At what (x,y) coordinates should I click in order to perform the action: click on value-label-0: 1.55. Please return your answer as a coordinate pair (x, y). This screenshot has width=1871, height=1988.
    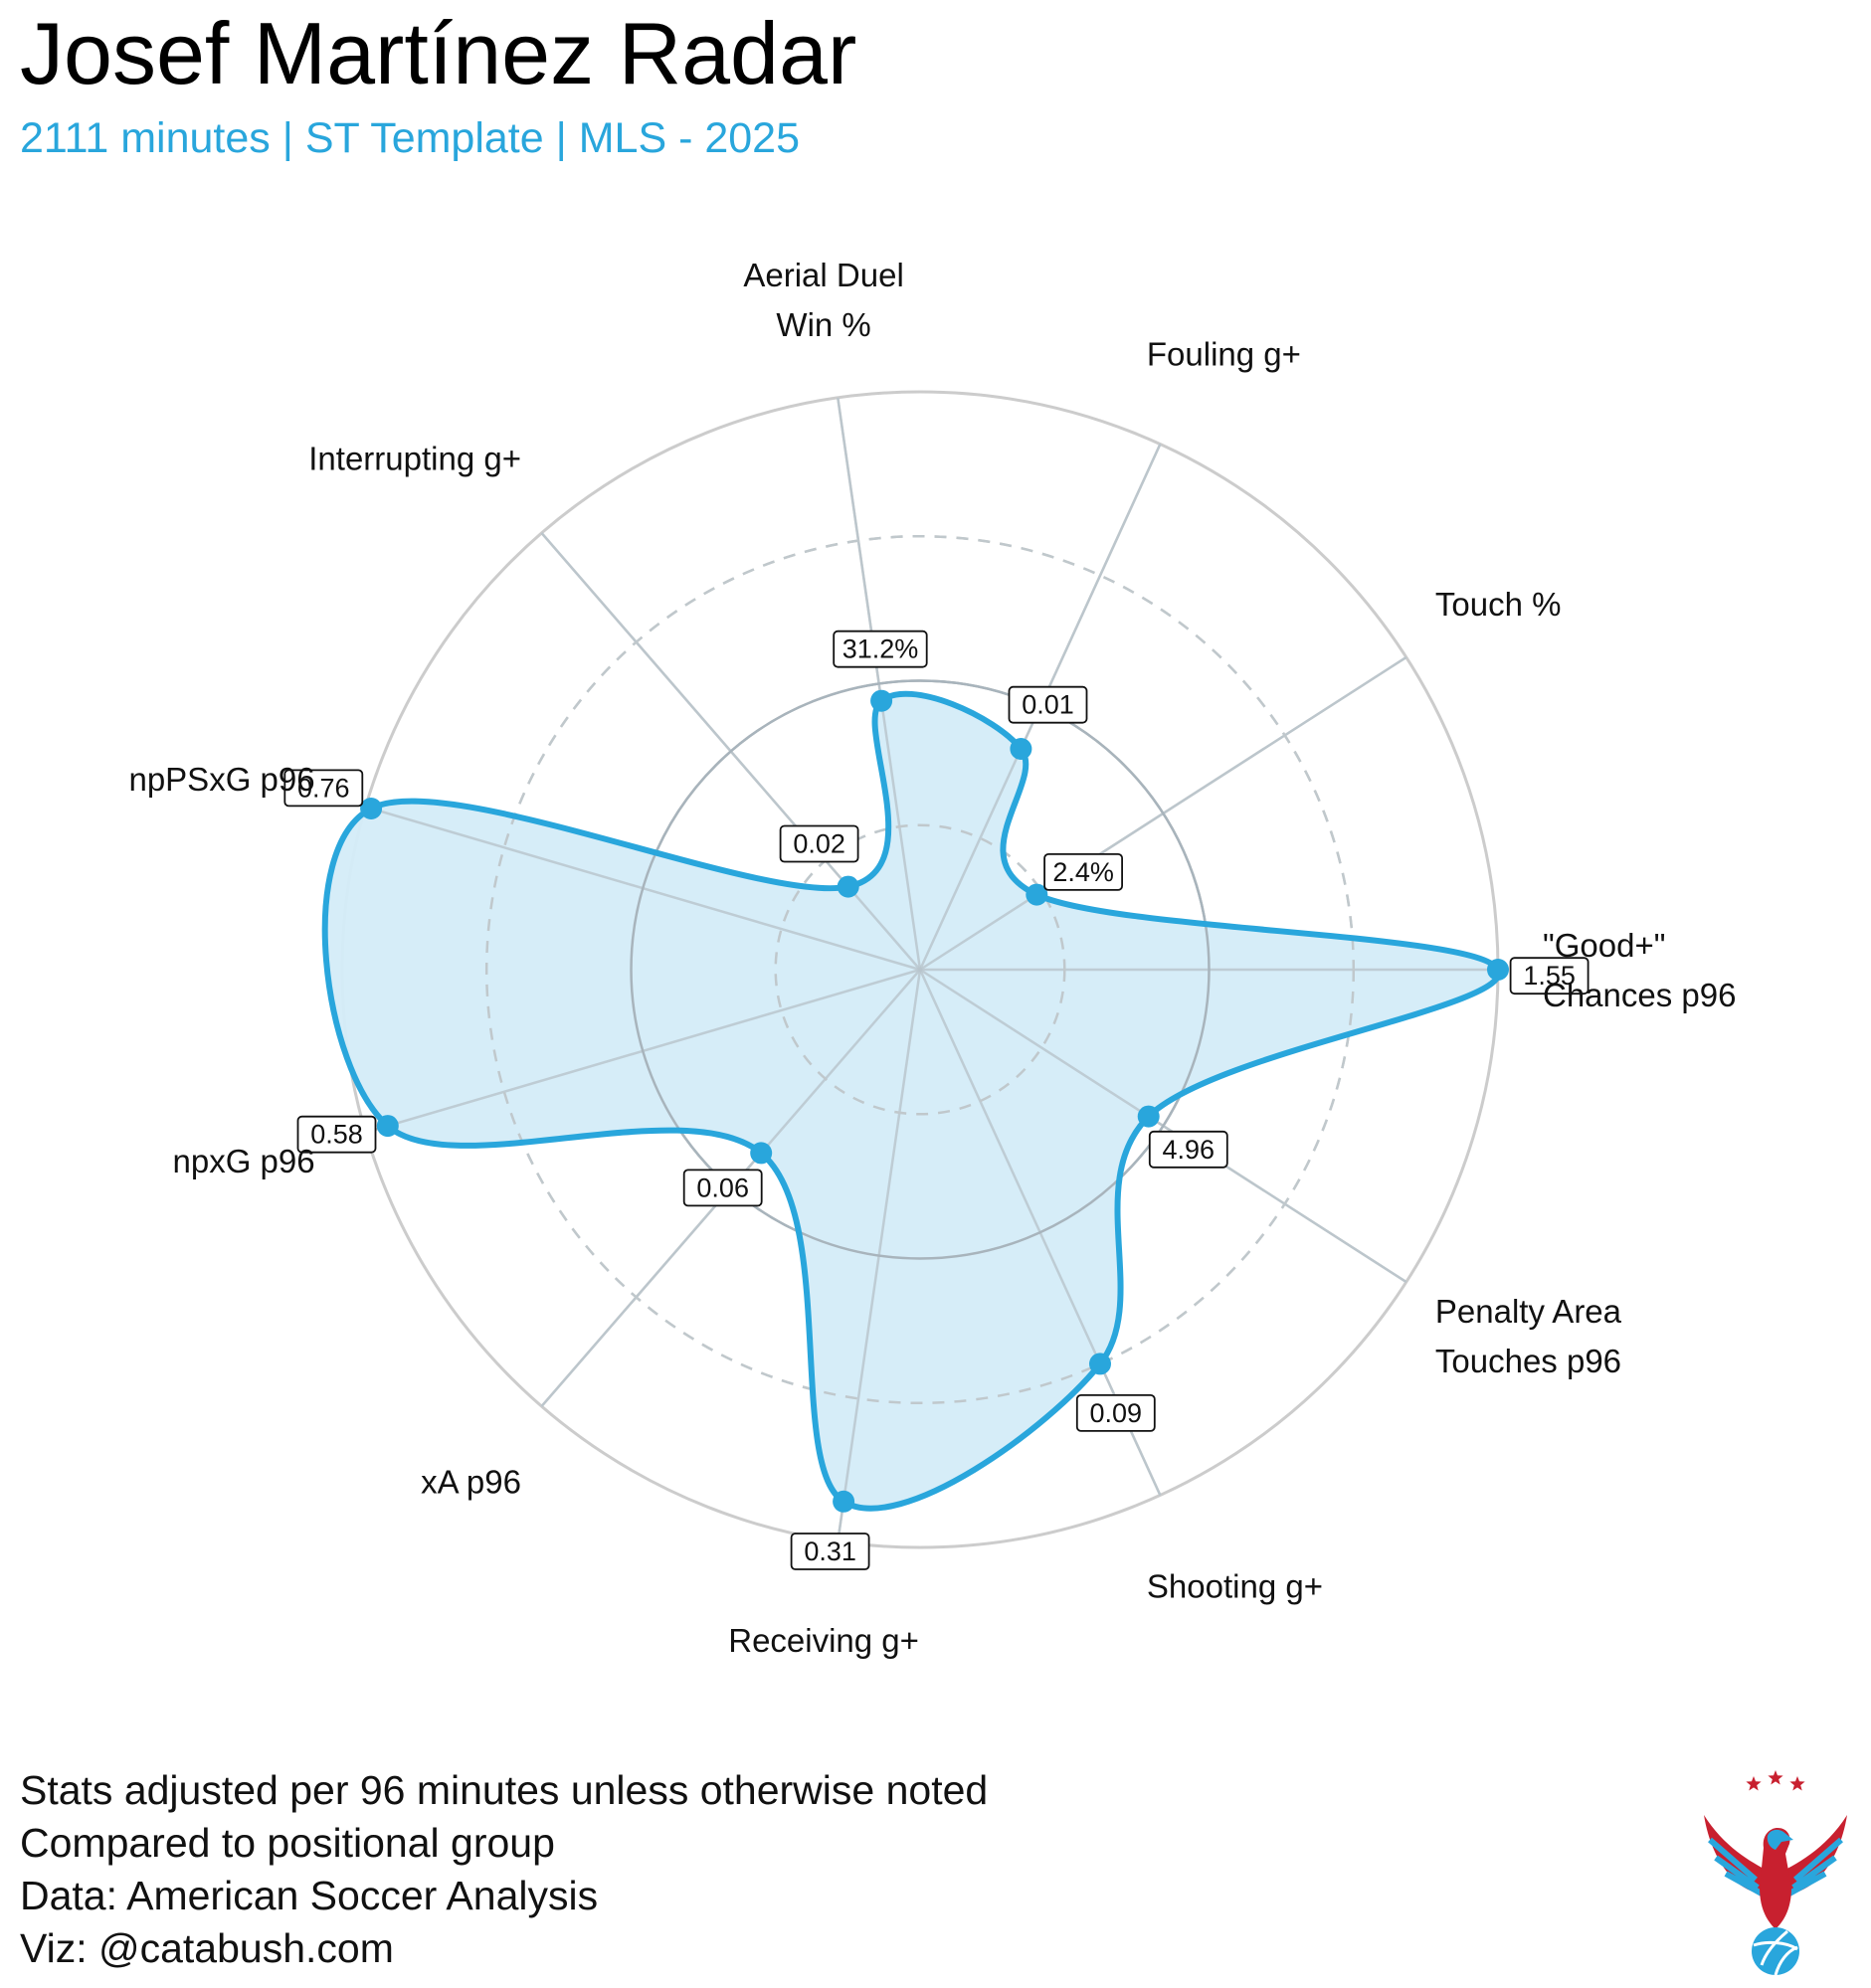
    Looking at the image, I should click on (1550, 976).